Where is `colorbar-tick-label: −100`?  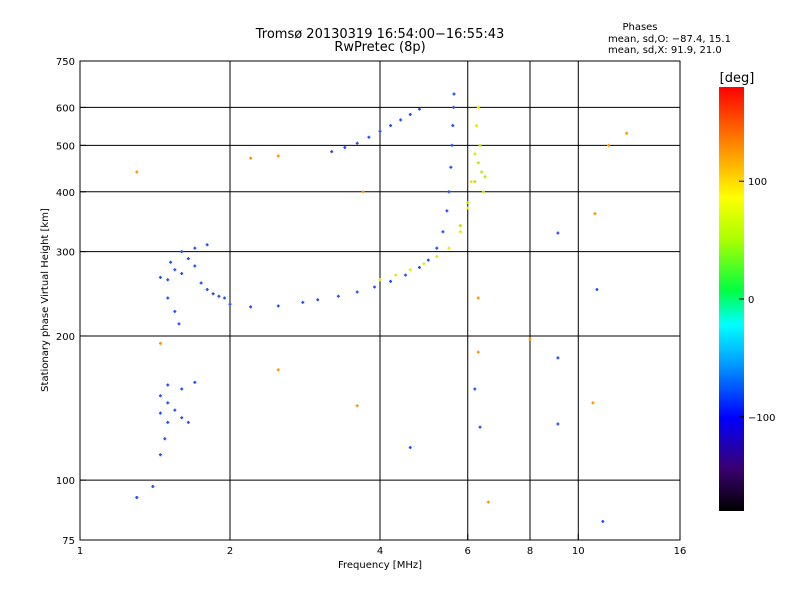 colorbar-tick-label: −100 is located at coordinates (761, 418).